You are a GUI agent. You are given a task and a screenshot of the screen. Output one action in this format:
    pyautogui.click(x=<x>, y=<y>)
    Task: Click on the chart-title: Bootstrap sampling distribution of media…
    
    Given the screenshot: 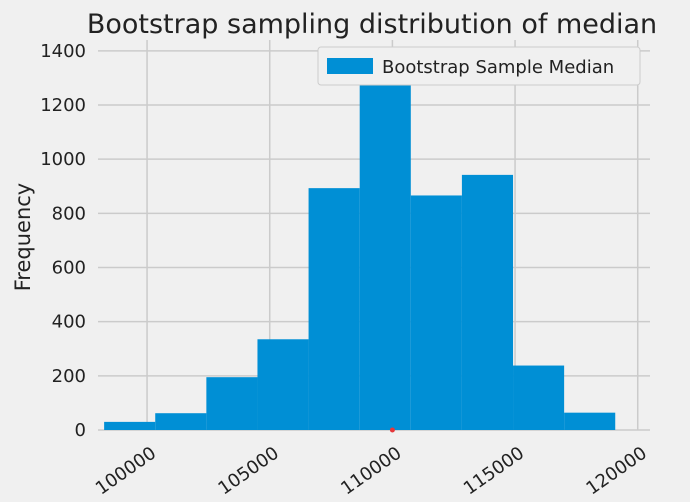 What is the action you would take?
    pyautogui.click(x=372, y=24)
    